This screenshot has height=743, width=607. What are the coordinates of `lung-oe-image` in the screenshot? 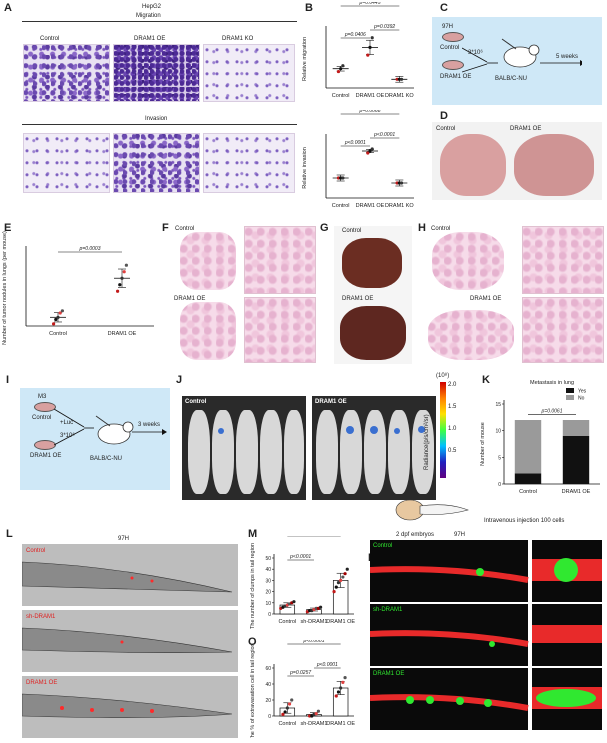 It's located at (554, 165).